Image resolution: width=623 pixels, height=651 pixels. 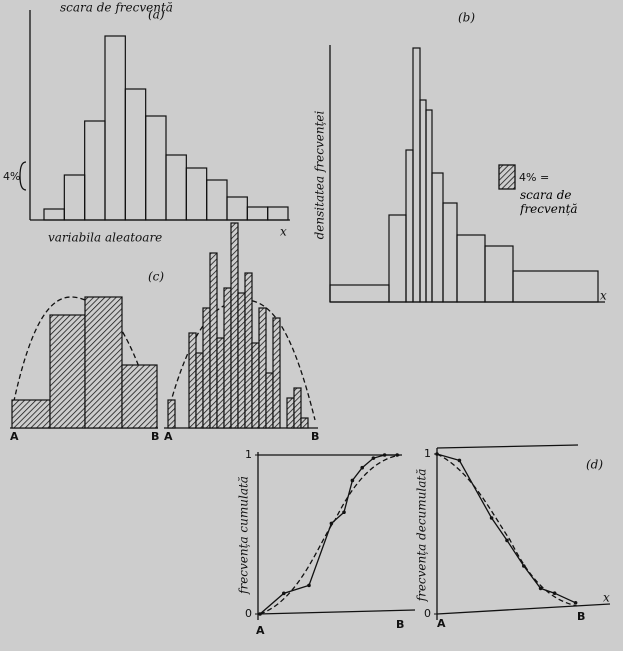 I want to click on y-label: frecvența cumulată, so click(x=244, y=535).